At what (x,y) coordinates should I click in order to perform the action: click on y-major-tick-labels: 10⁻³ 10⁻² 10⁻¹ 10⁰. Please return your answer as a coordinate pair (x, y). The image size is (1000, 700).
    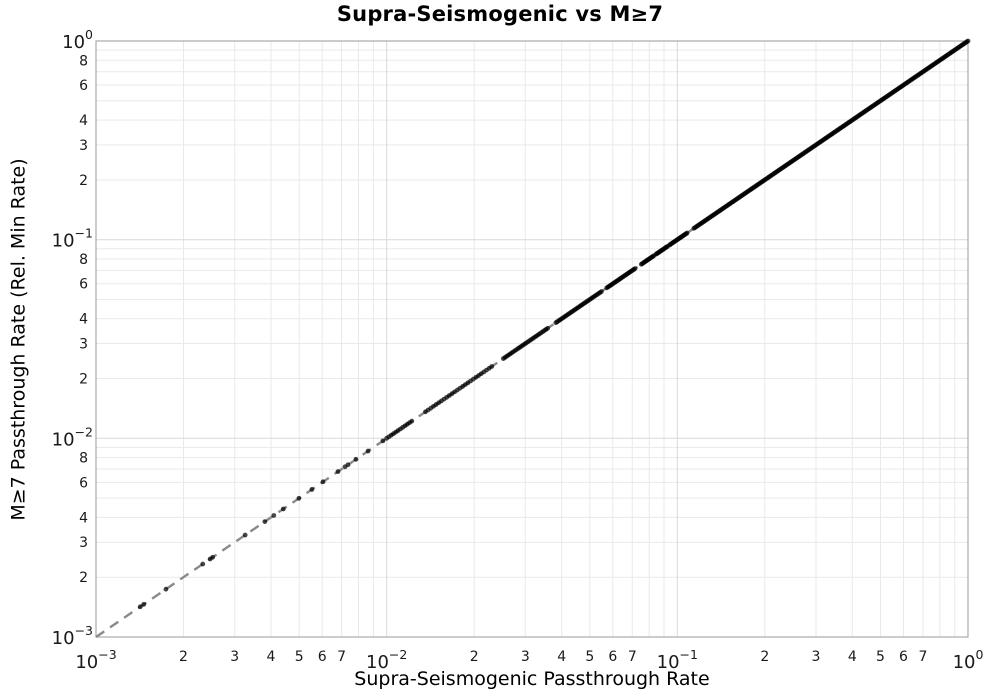
    Looking at the image, I should click on (72, 338).